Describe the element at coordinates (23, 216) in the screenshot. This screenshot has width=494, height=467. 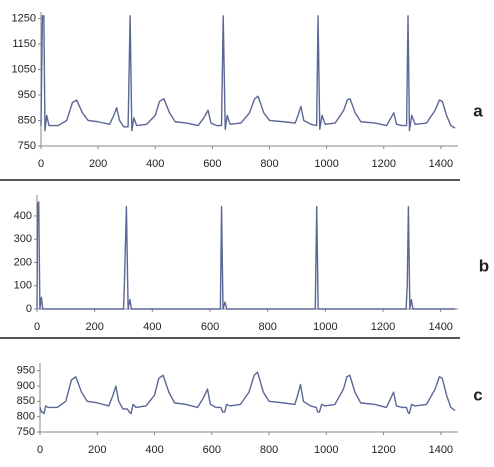
I see `y-tick-label: 400` at that location.